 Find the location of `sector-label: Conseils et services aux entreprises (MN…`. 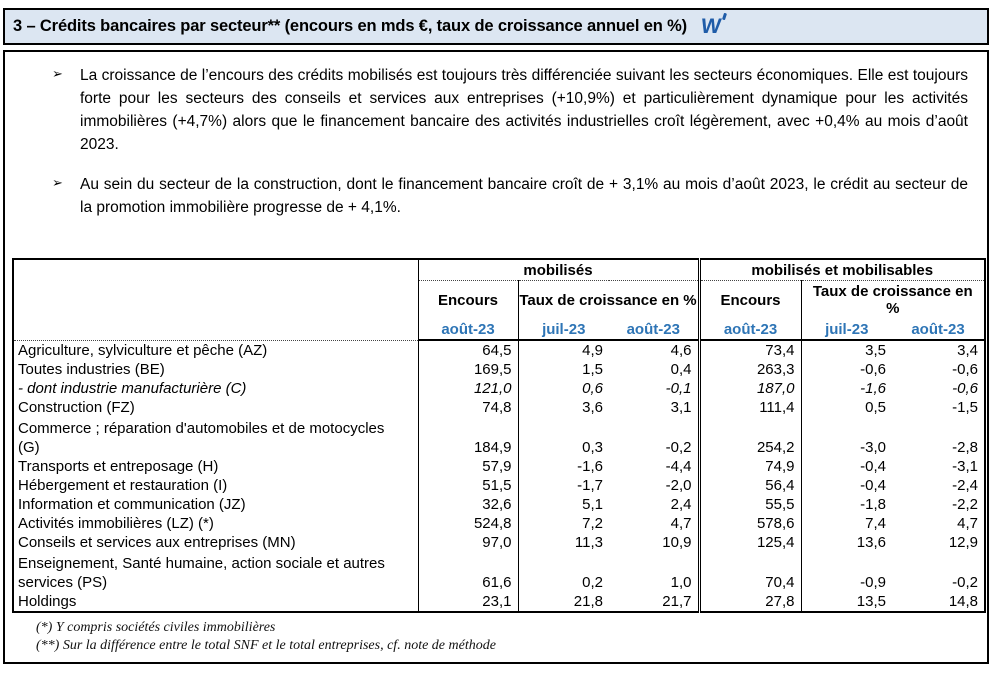

sector-label: Conseils et services aux entreprises (MN… is located at coordinates (216, 542).